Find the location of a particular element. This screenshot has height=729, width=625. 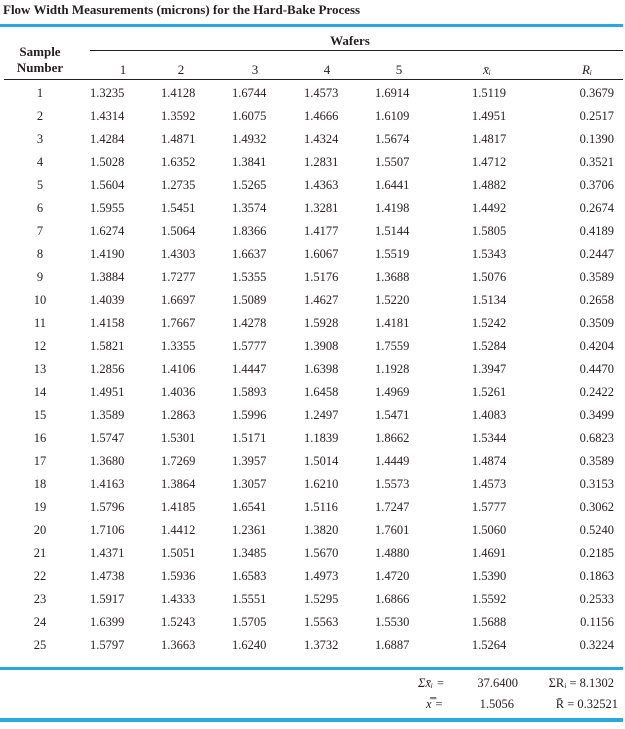

xbar-cell: 1.4951 is located at coordinates (489, 116).